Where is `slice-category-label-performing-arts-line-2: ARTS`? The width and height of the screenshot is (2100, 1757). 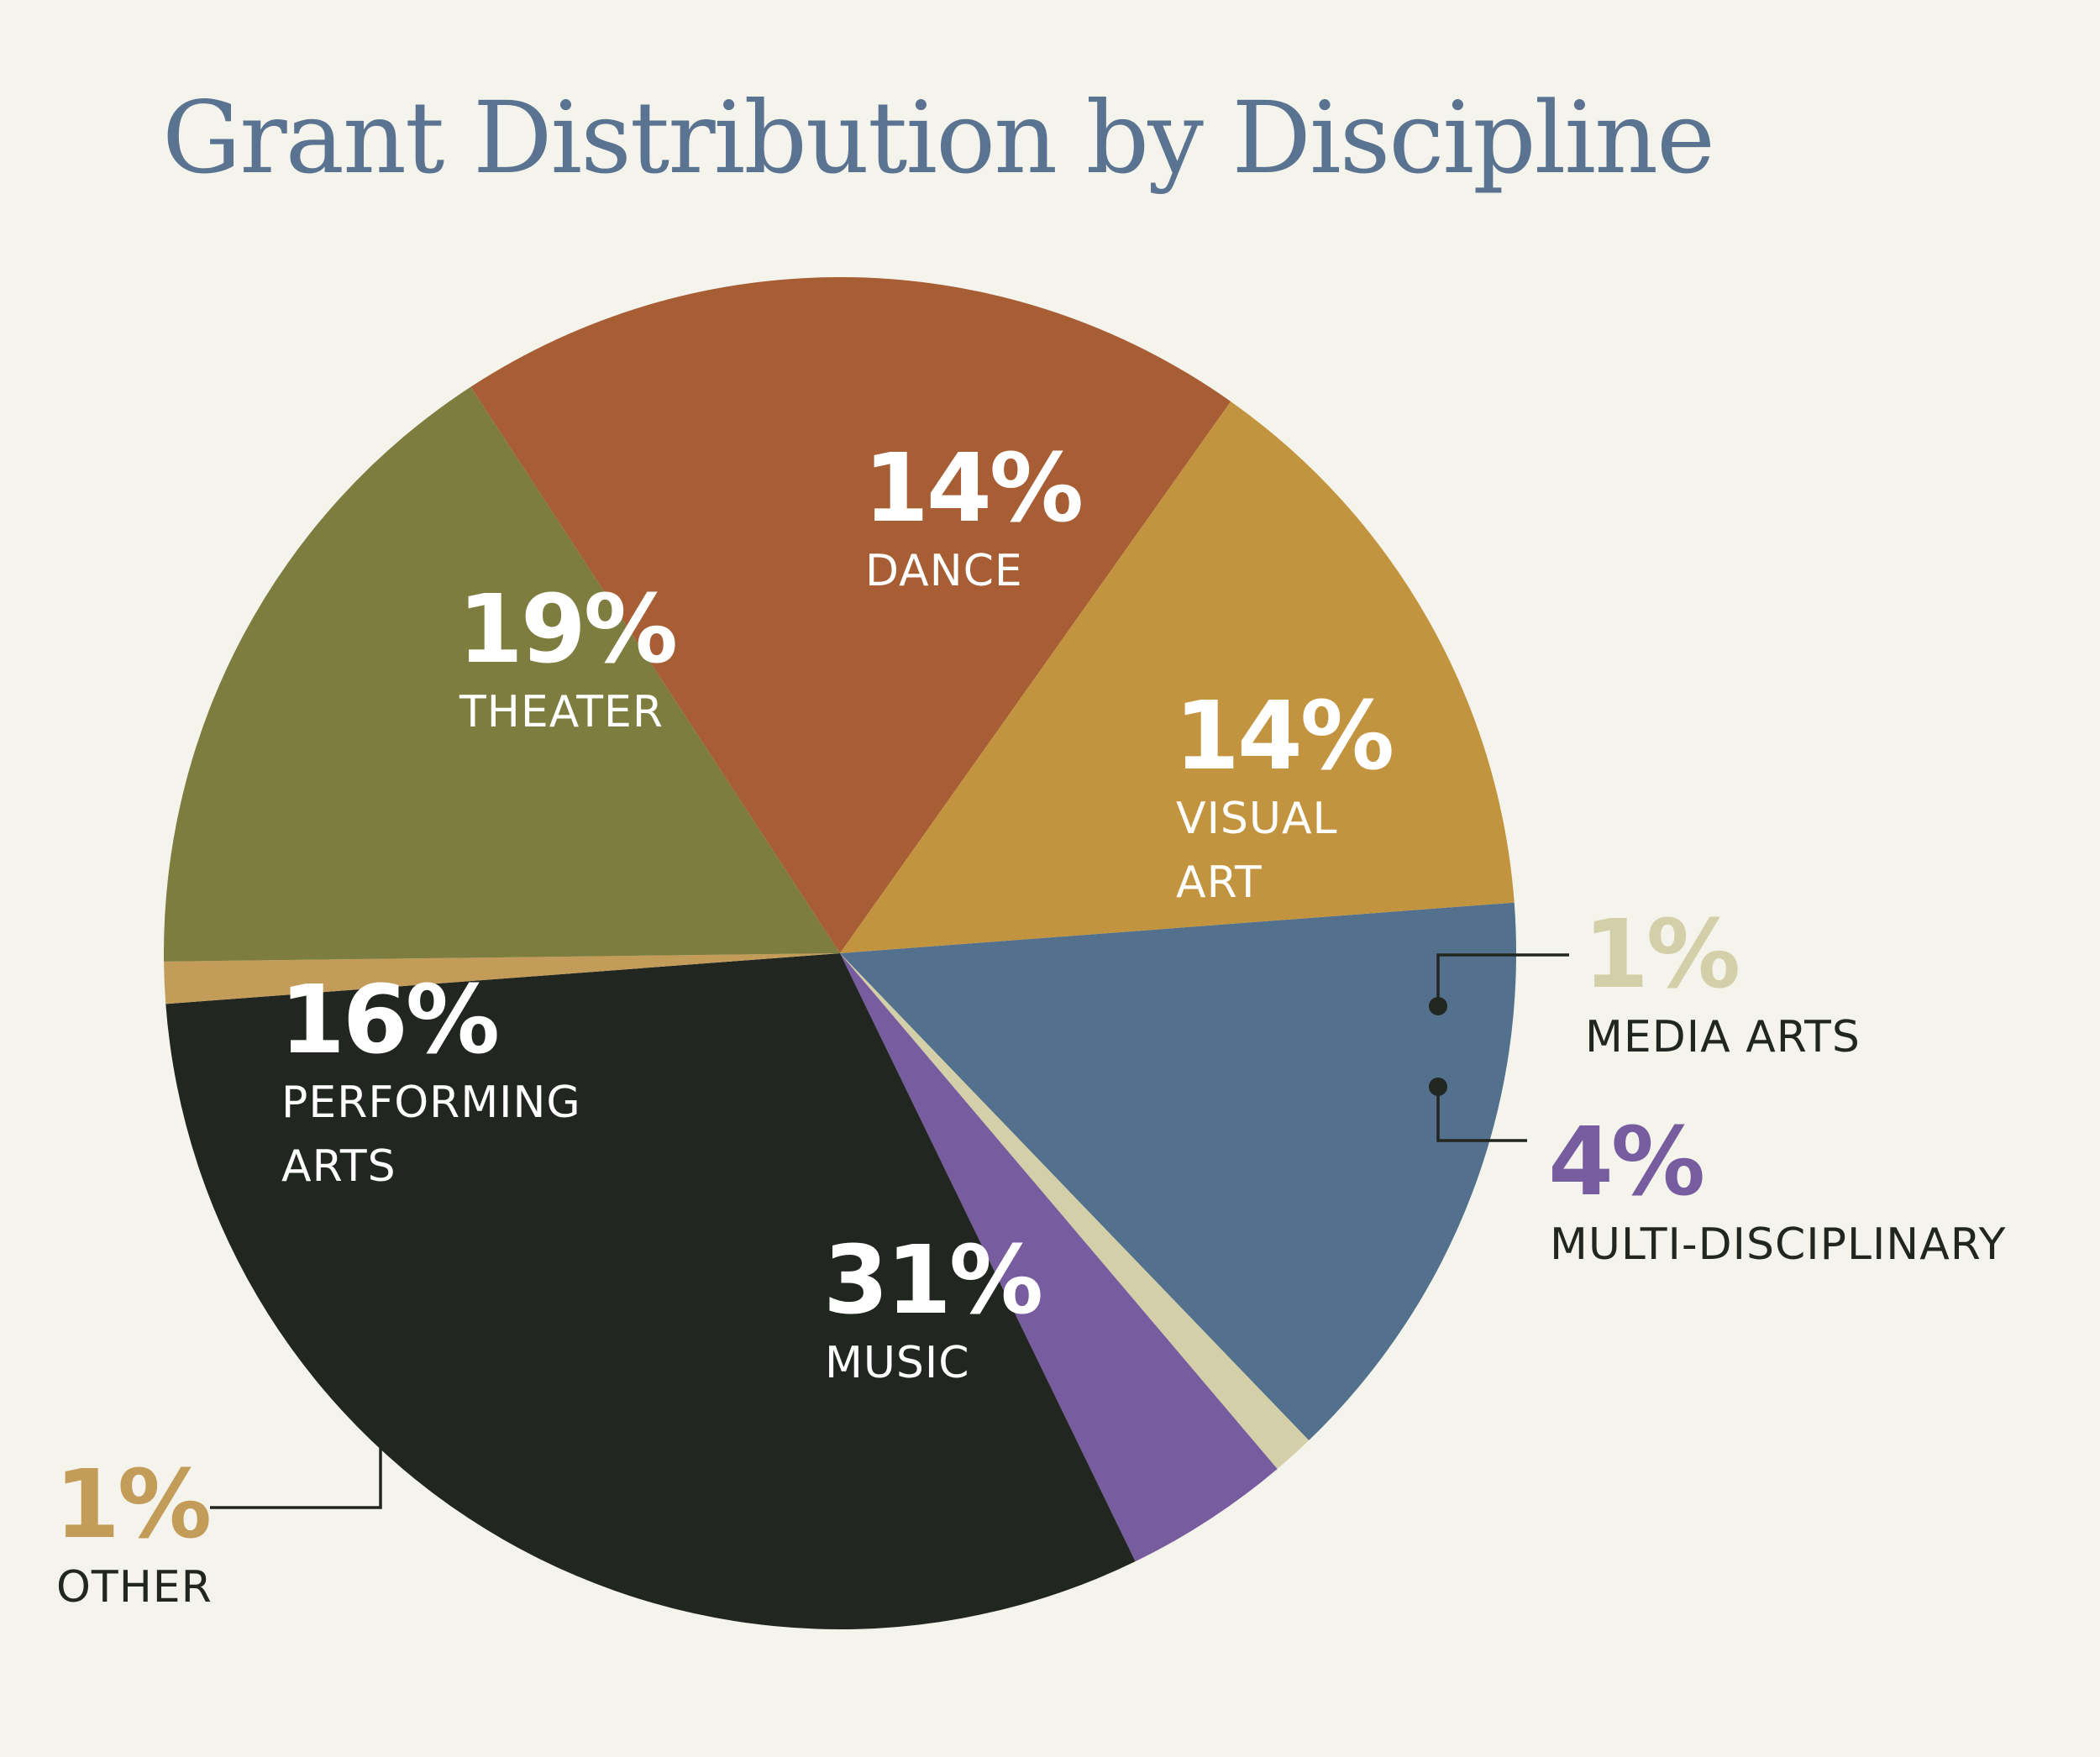
slice-category-label-performing-arts-line-2: ARTS is located at coordinates (338, 1166).